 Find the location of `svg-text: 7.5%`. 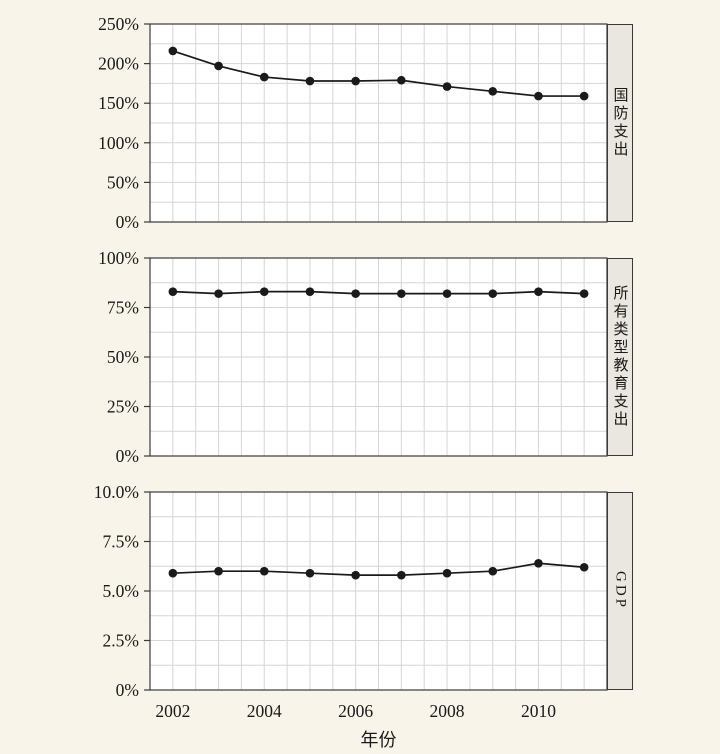

svg-text: 7.5% is located at coordinates (121, 542).